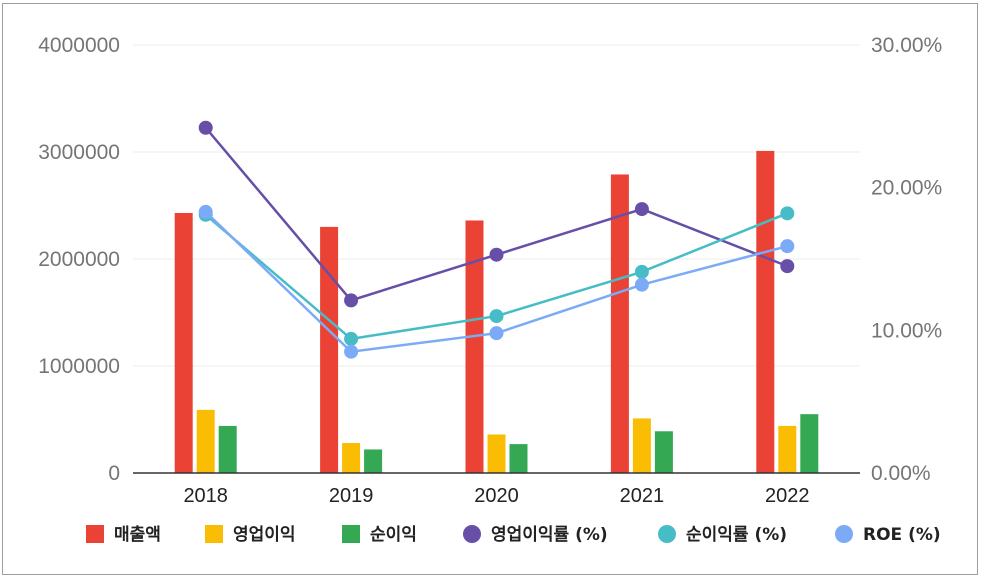  I want to click on x-tick-label: 2018, so click(205, 496).